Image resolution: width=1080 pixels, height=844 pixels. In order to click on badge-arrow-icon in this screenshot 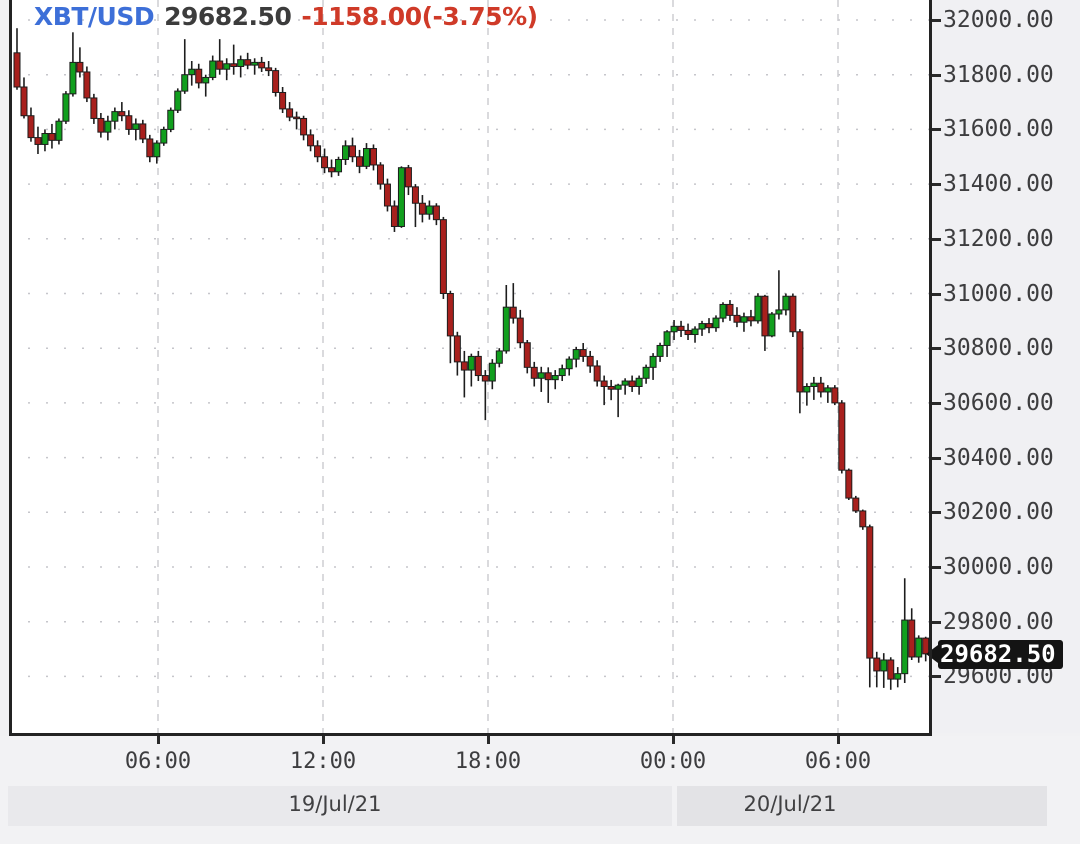, I will do `click(932, 654)`.